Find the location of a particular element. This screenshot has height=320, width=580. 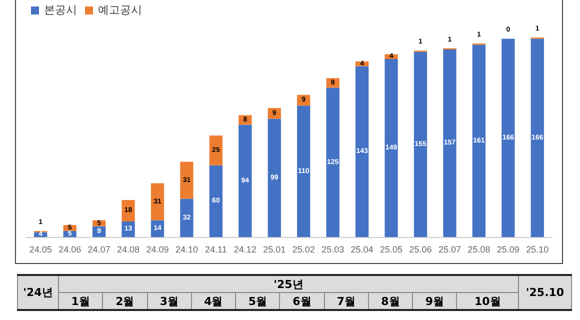

x-tick-label: 24.11 is located at coordinates (216, 249).